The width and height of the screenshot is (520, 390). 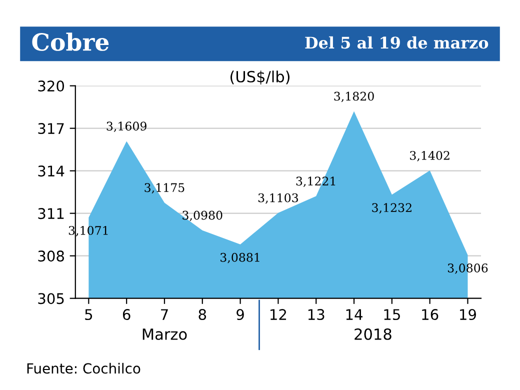 I want to click on x-tick-label: 14, so click(x=354, y=314).